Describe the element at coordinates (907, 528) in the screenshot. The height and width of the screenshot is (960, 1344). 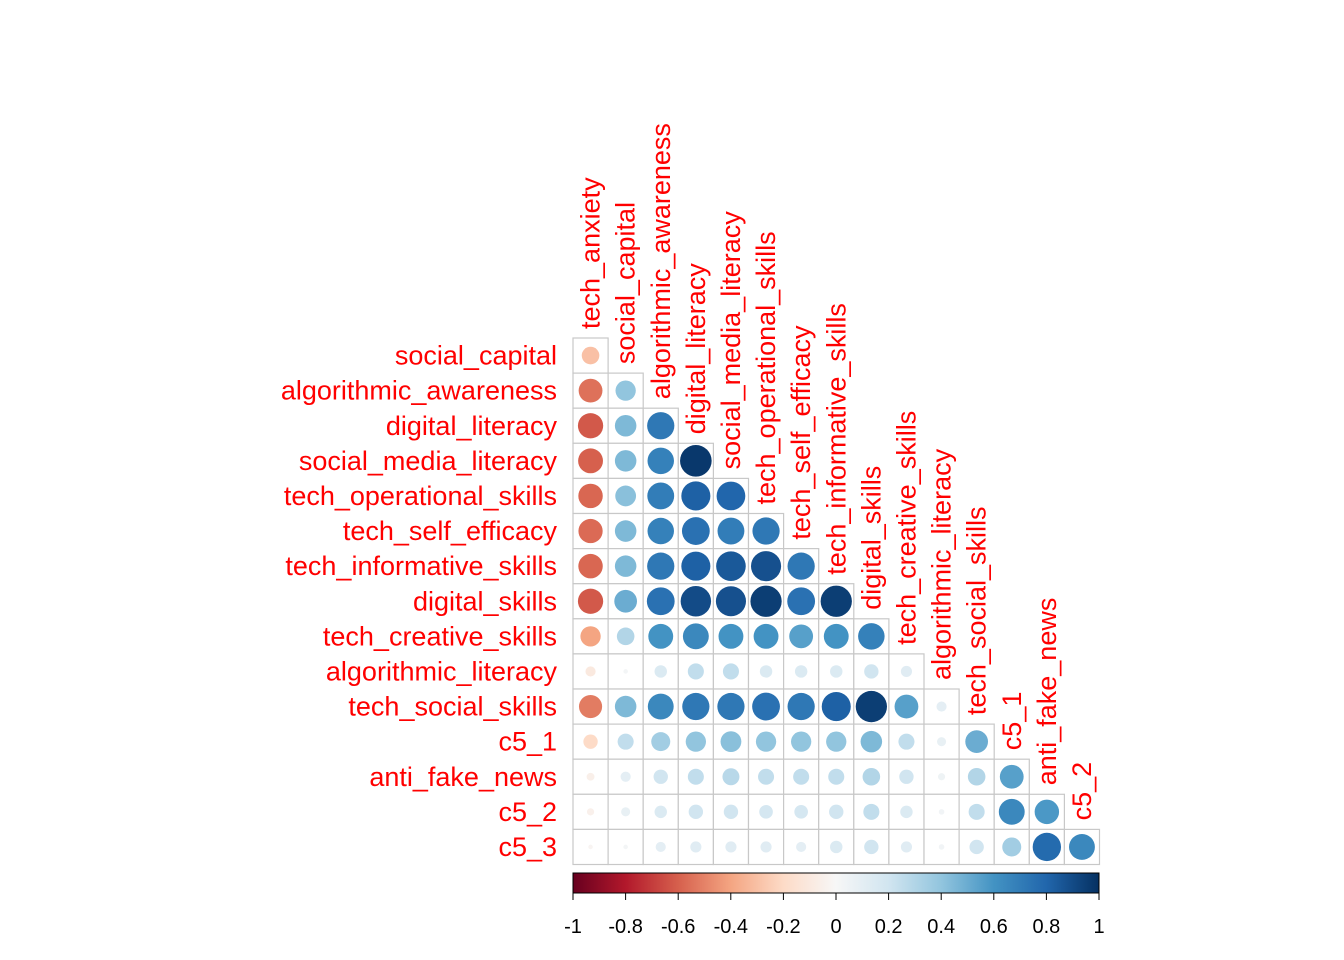
I see `column-label: tech_creative_skills` at that location.